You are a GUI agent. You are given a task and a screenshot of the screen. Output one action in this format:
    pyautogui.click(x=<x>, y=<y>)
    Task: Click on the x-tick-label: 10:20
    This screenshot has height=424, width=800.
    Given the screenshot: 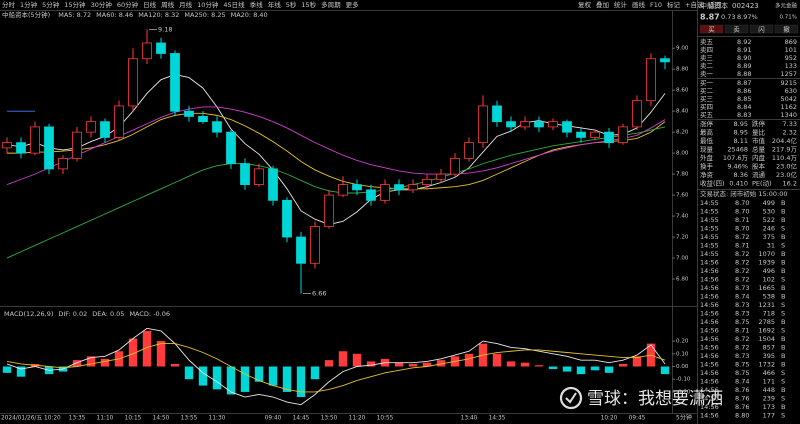 What is the action you would take?
    pyautogui.click(x=609, y=419)
    